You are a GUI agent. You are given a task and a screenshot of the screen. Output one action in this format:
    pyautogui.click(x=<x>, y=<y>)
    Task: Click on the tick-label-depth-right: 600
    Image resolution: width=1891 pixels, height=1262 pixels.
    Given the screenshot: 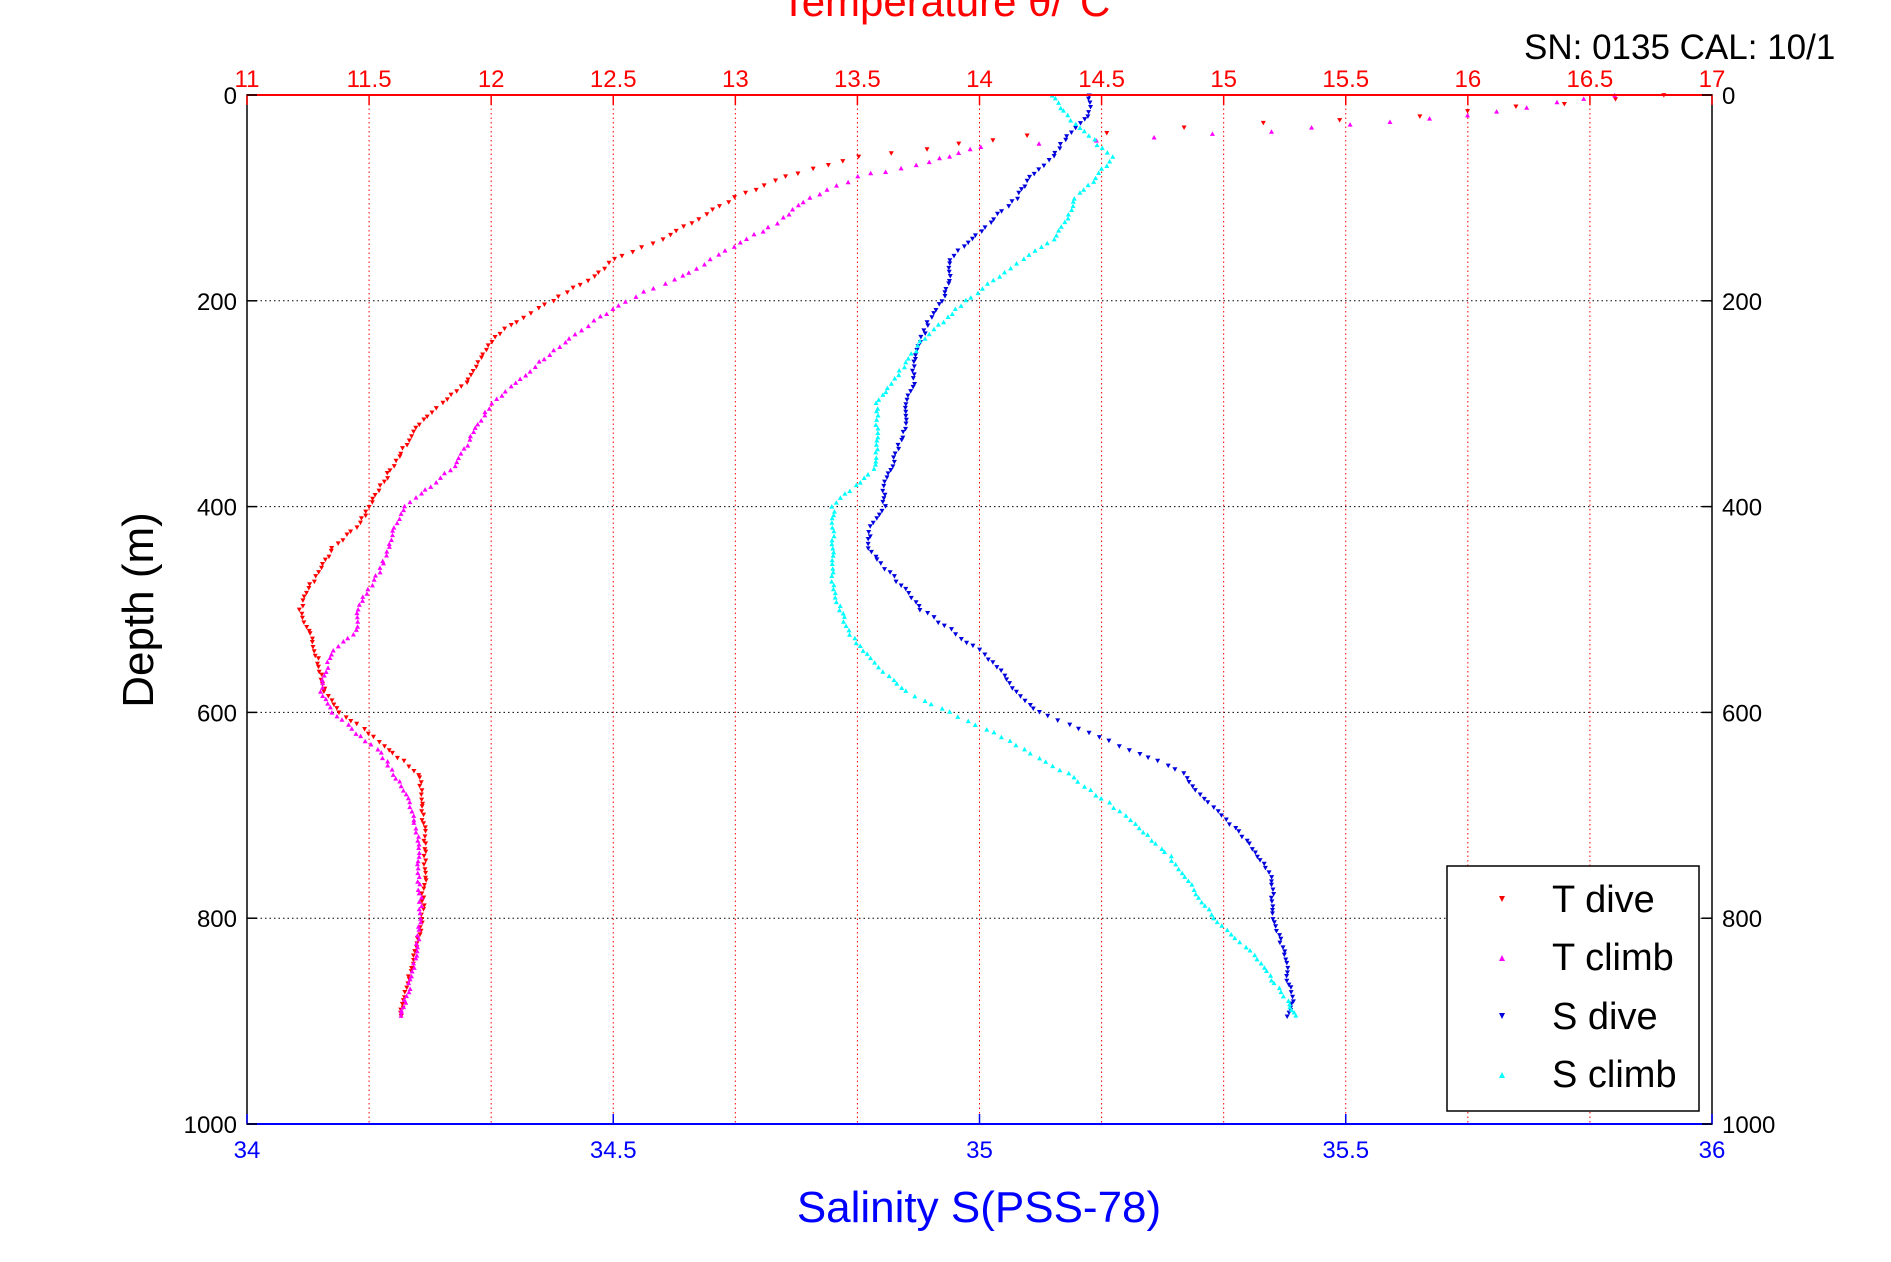 What is the action you would take?
    pyautogui.click(x=1742, y=713)
    